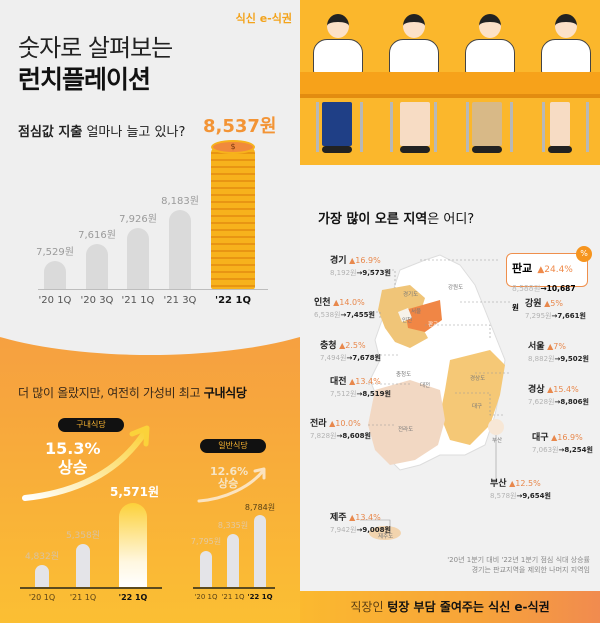 The image size is (600, 623). Describe the element at coordinates (229, 471) in the screenshot. I see `restaurant-rise-pct: 12.6%` at that location.